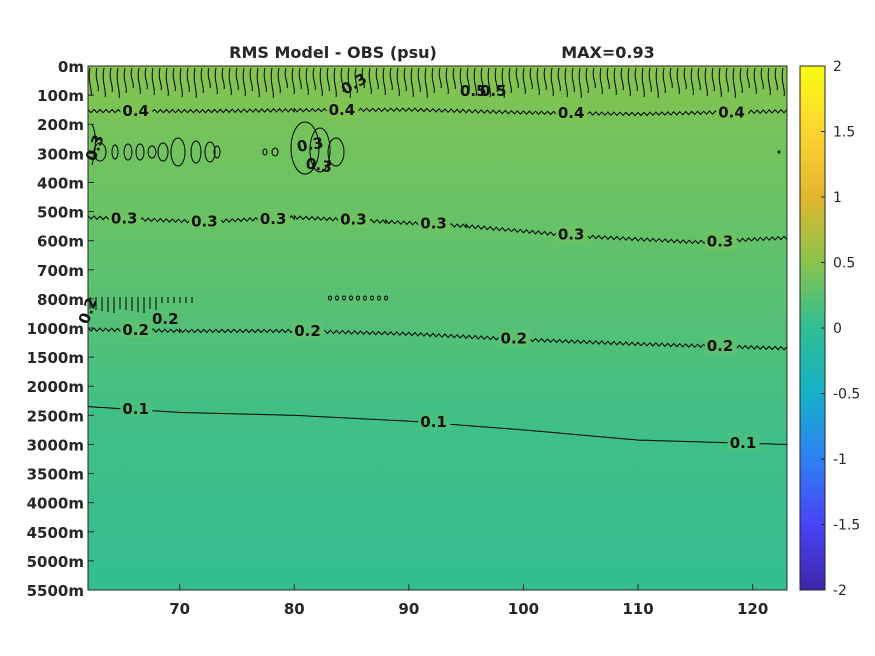 The height and width of the screenshot is (656, 875). What do you see at coordinates (60, 242) in the screenshot?
I see `y-tick-label: 600m` at bounding box center [60, 242].